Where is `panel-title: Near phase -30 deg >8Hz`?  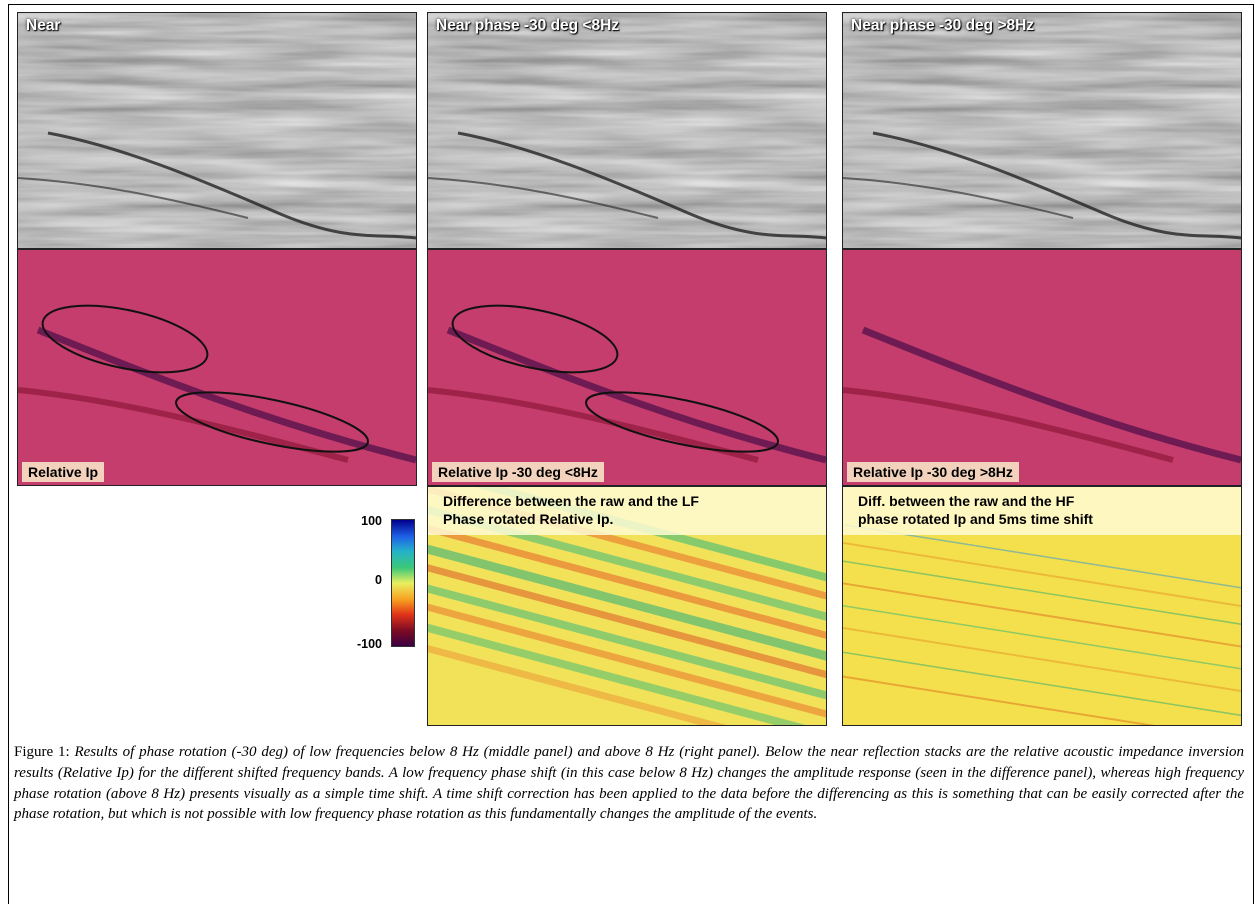 panel-title: Near phase -30 deg >8Hz is located at coordinates (943, 25).